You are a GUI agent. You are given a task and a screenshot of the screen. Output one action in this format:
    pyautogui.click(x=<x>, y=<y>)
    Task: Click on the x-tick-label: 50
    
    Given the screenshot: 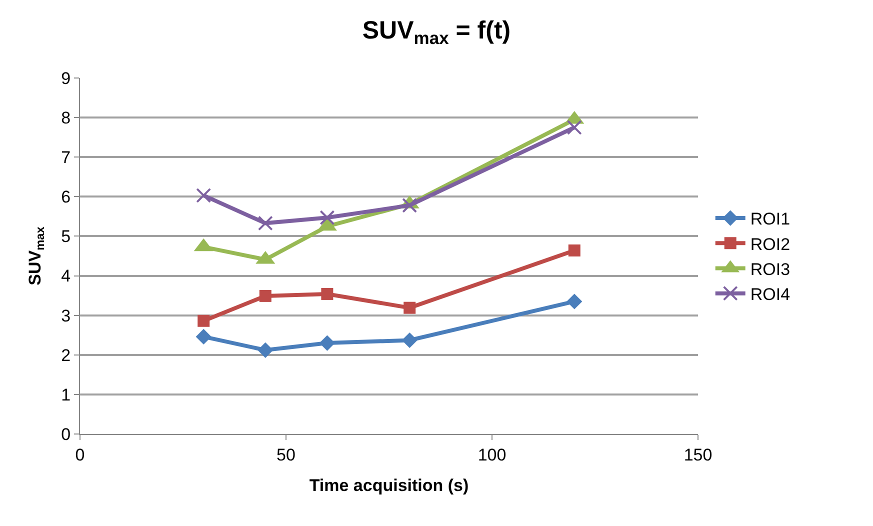 What is the action you would take?
    pyautogui.click(x=286, y=454)
    